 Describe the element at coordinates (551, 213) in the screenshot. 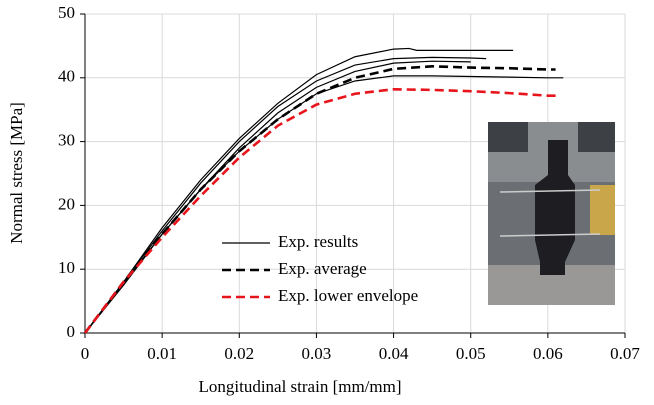

I see `specimen-photo` at that location.